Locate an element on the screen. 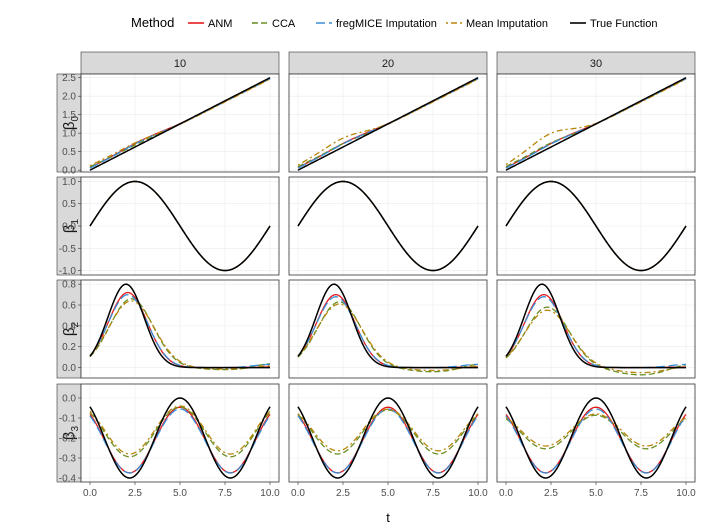 The height and width of the screenshot is (530, 706). panel-r1-c1 is located at coordinates (388, 226).